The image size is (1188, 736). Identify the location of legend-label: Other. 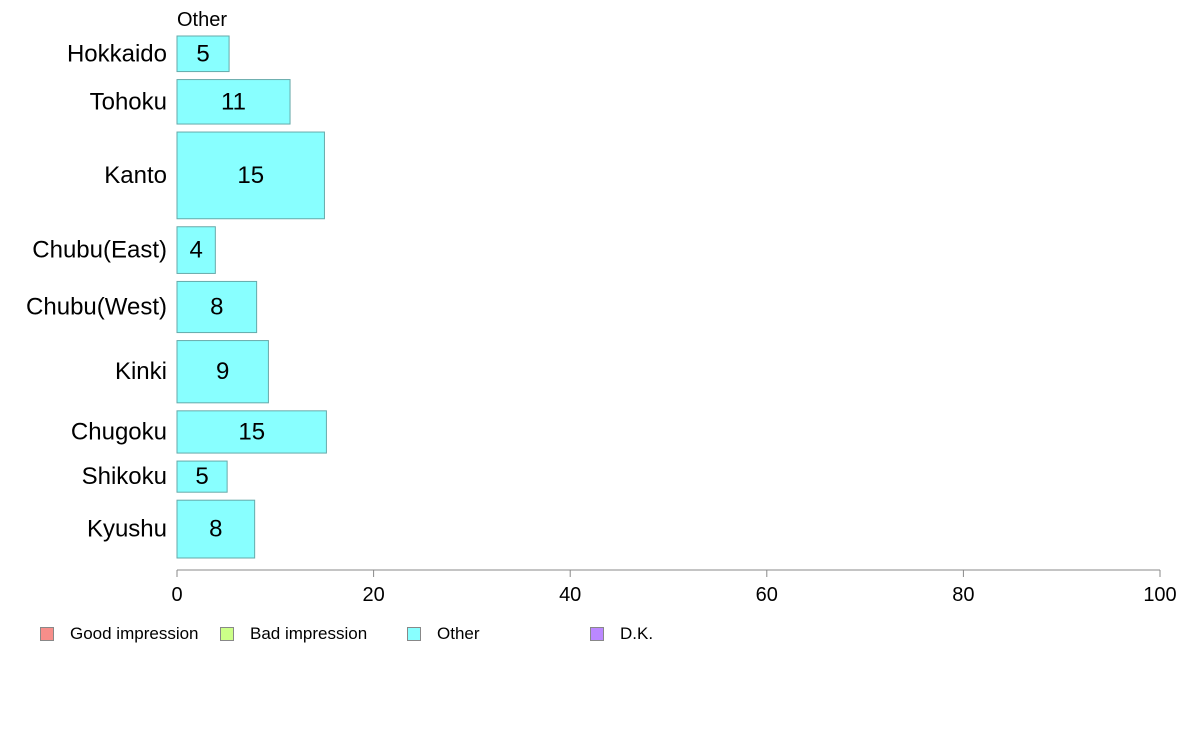
(458, 633).